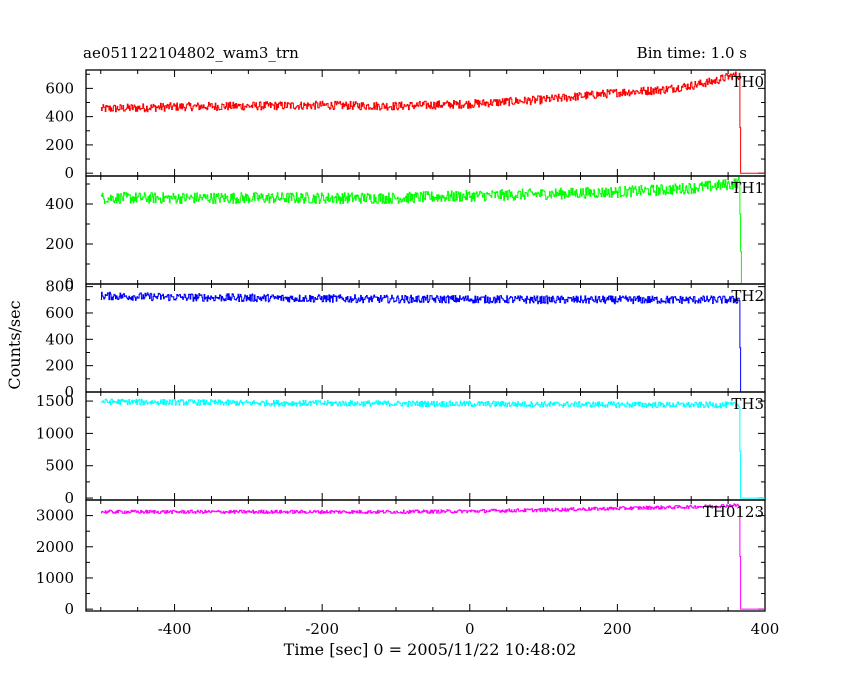 This screenshot has width=850, height=680. Describe the element at coordinates (55, 401) in the screenshot. I see `y-tick-label: 1500` at that location.